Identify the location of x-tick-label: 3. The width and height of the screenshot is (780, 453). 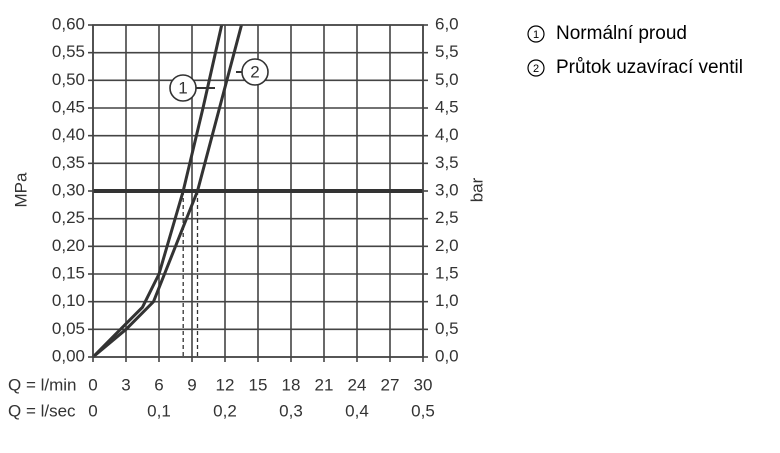
(125, 384).